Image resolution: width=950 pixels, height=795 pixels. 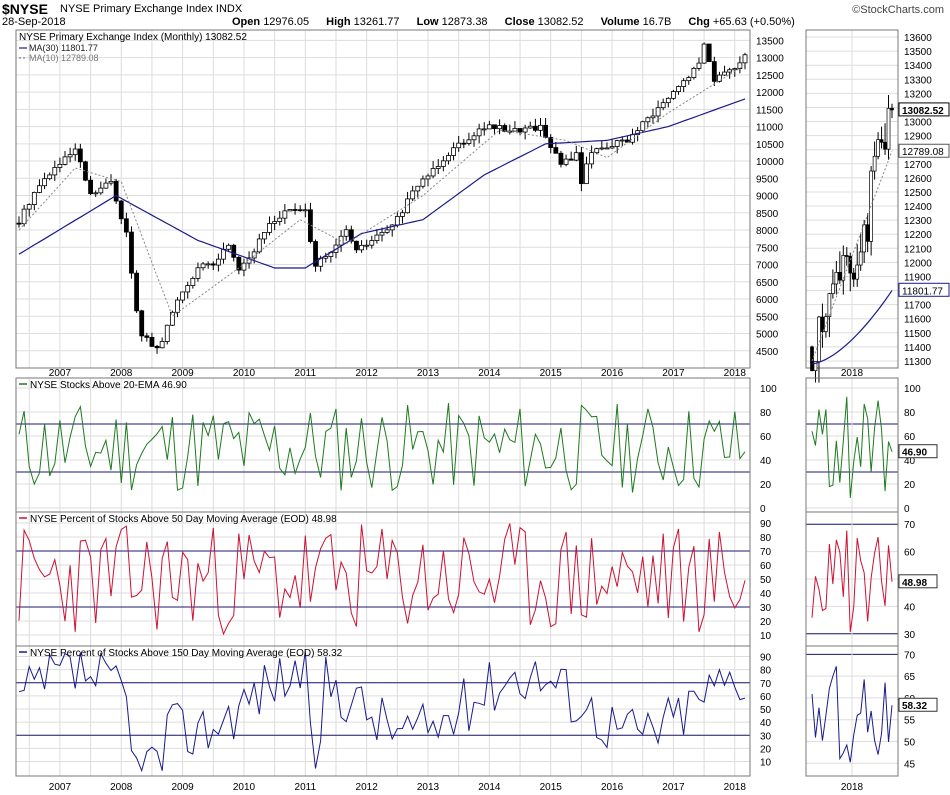 I want to click on inset-price-tick: 11300, so click(x=918, y=362).